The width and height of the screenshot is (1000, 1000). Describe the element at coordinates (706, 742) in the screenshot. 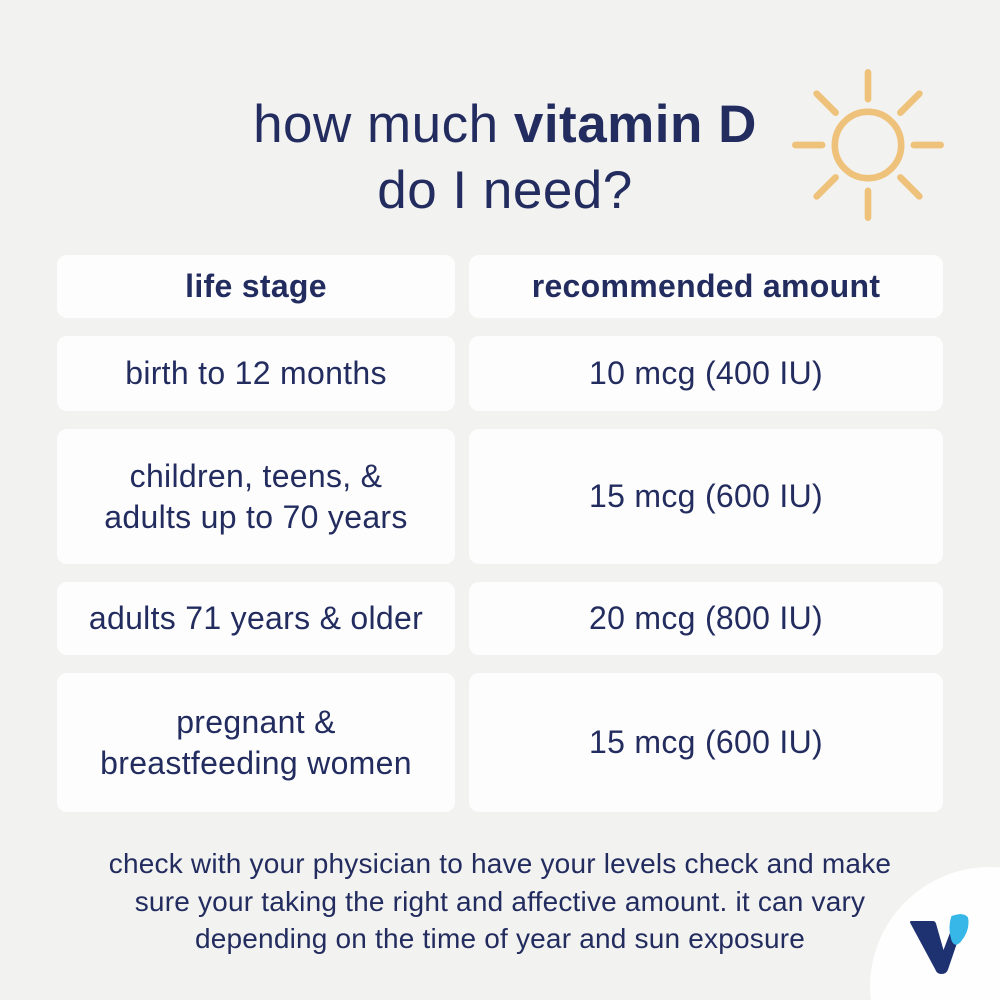

I see `row-3-amount: 15 mcg (600 IU)` at that location.